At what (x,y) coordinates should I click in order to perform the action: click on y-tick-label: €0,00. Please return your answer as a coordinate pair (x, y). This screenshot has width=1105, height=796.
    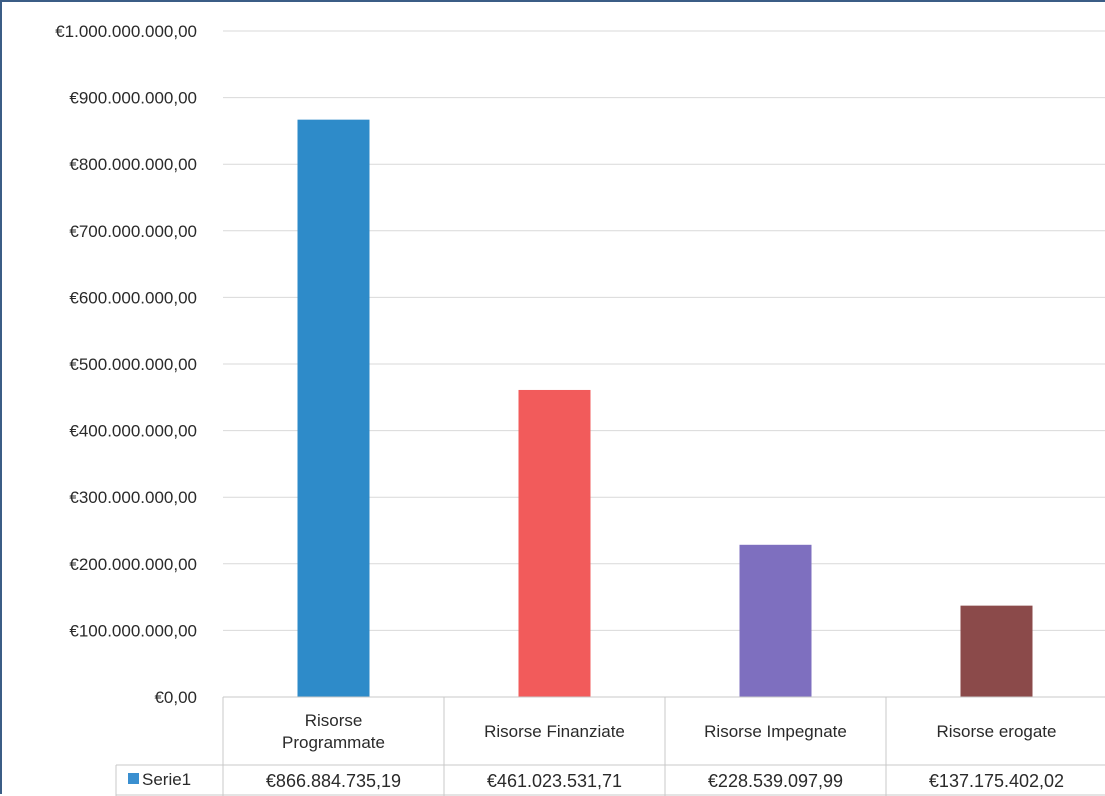
    Looking at the image, I should click on (175, 697).